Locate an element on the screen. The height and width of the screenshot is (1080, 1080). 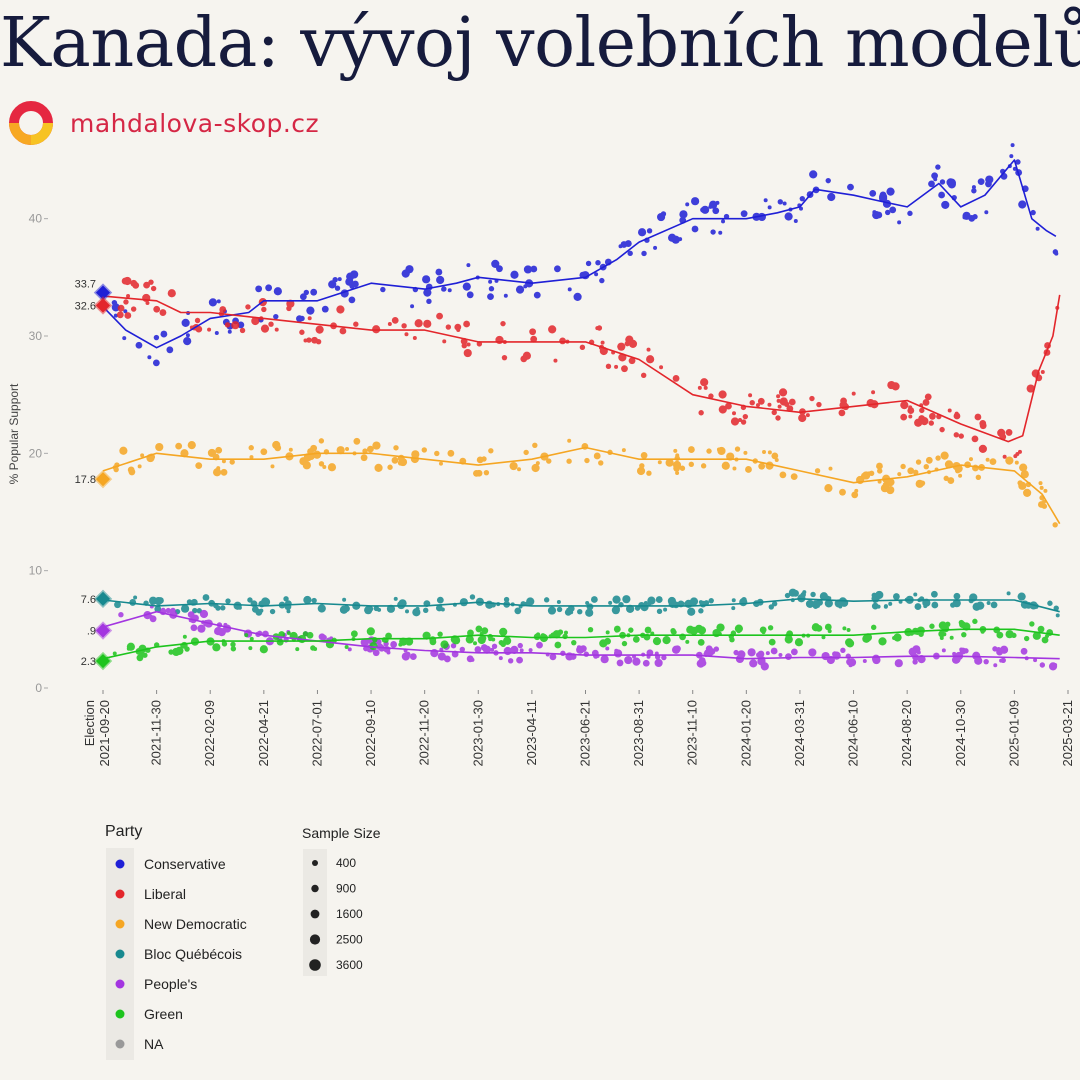
legend-size-label: 2500 is located at coordinates (349, 940).